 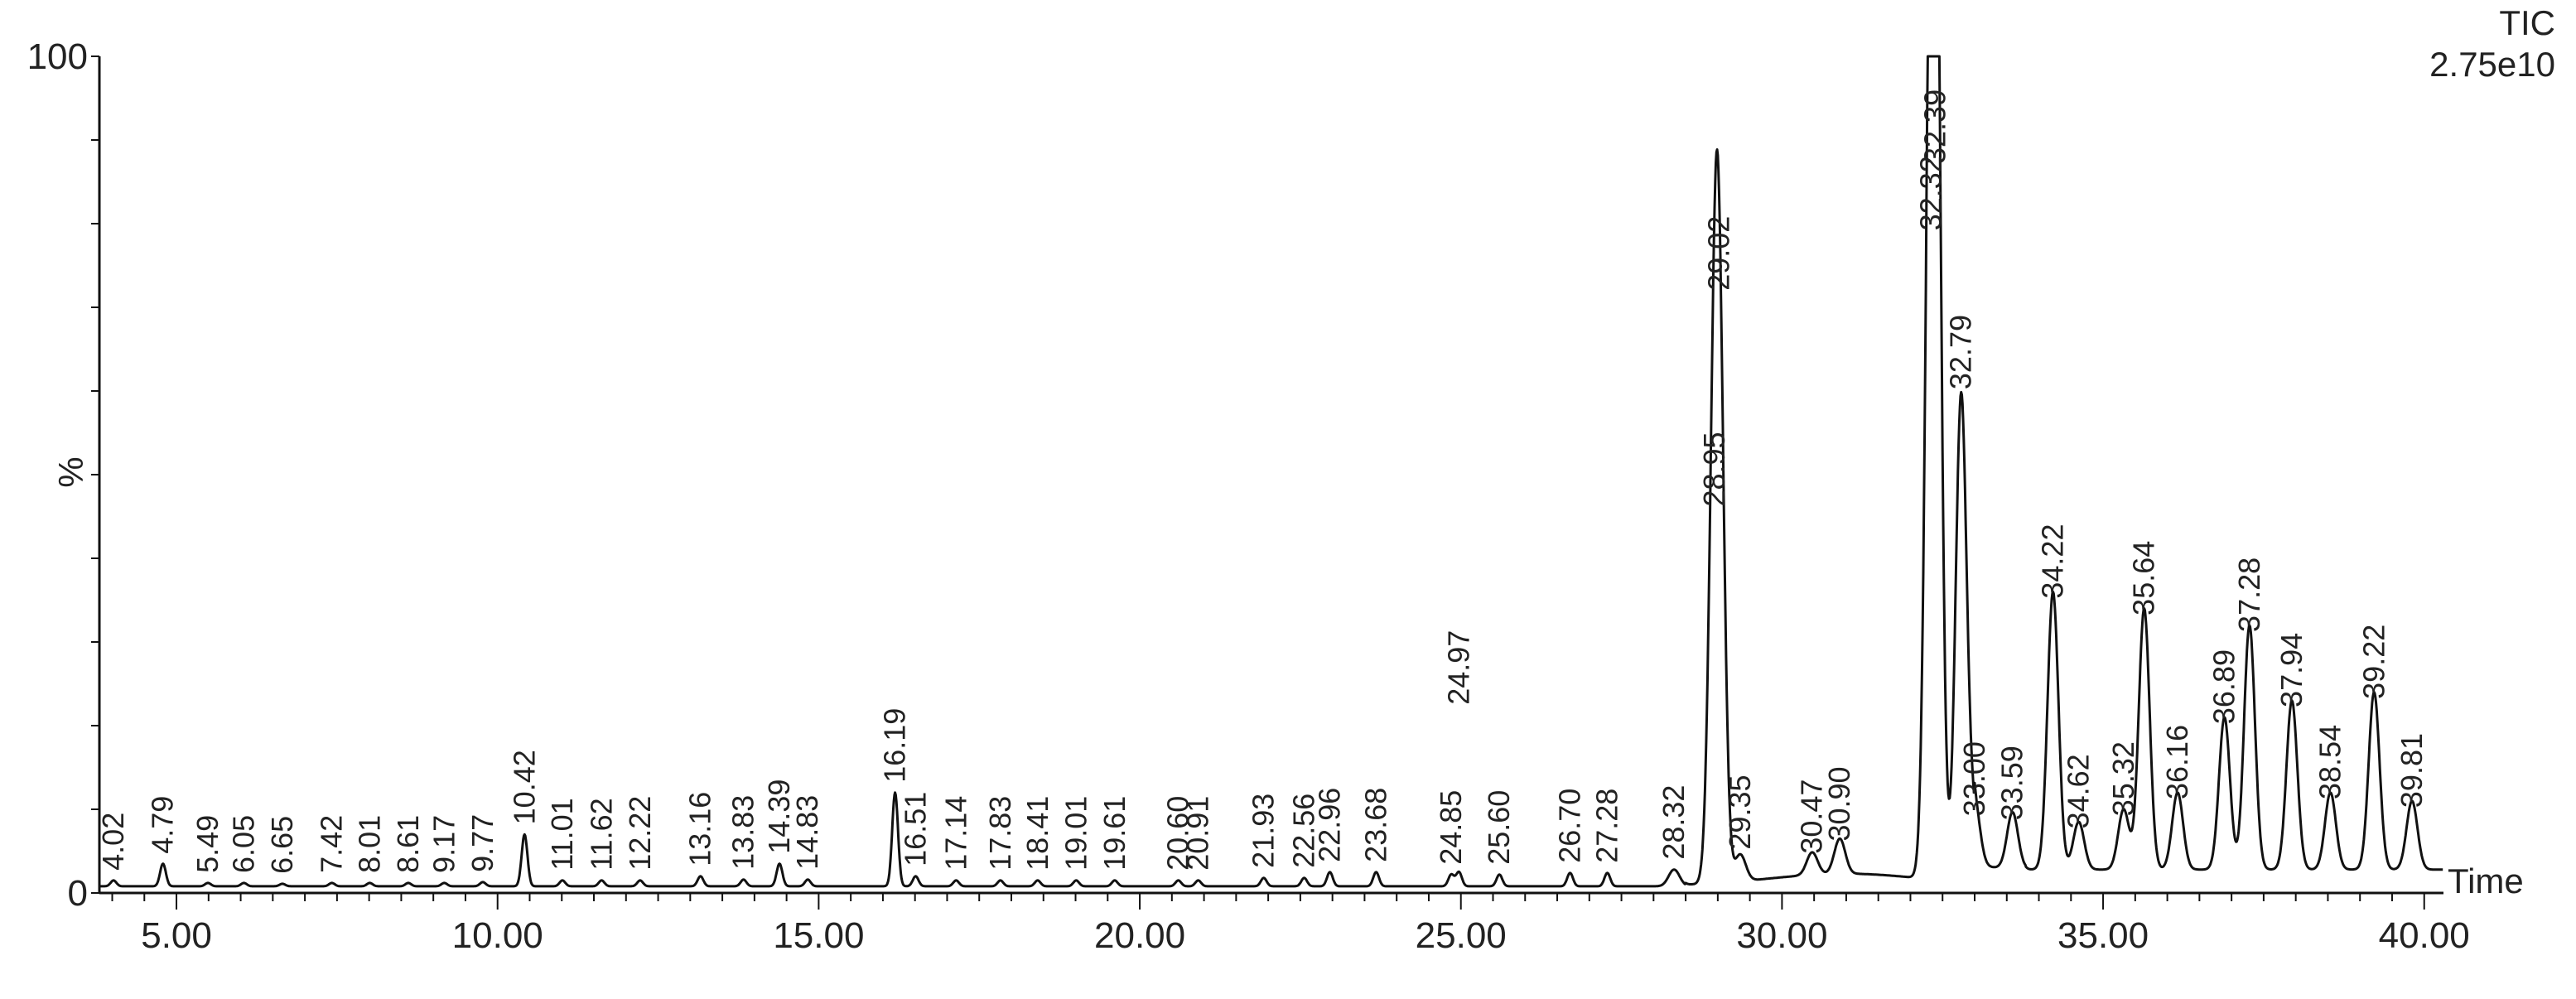 What do you see at coordinates (700, 829) in the screenshot?
I see `peak-label: 13.16` at bounding box center [700, 829].